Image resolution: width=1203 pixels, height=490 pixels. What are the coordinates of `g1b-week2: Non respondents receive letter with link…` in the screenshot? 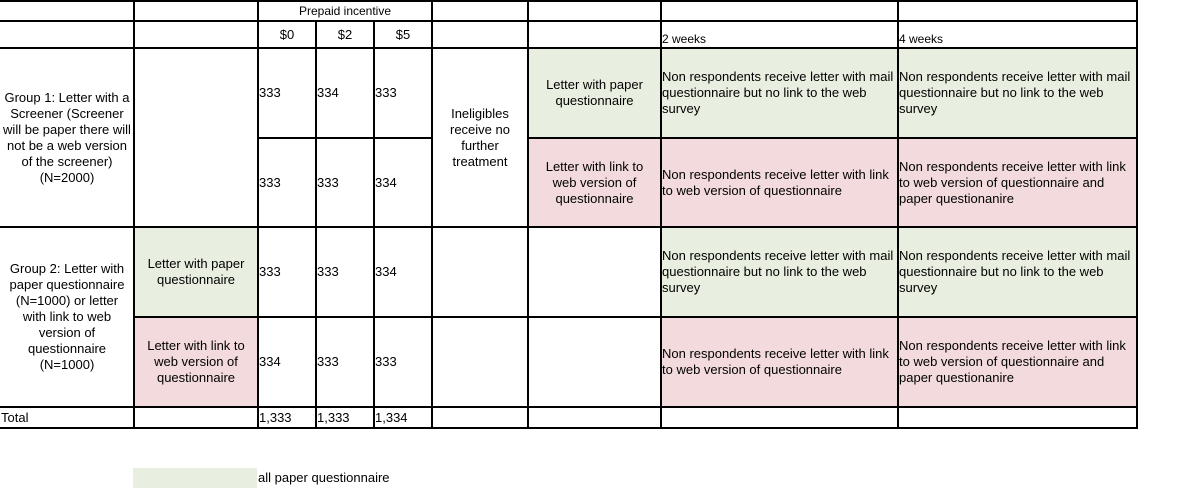 It's located at (775, 182).